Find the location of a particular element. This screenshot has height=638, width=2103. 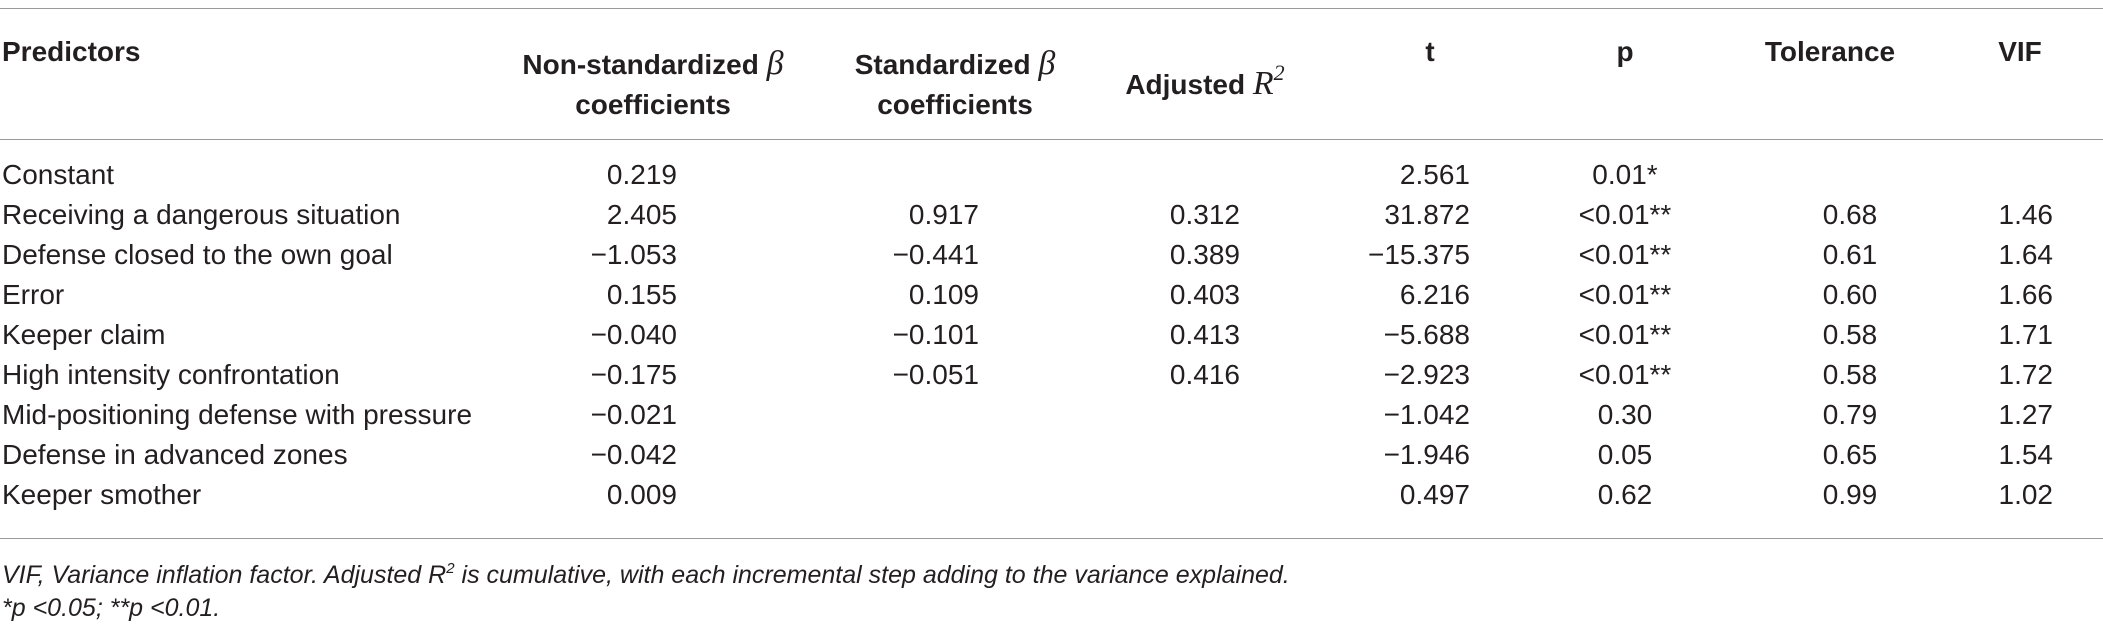

cell-tolerance: 0.68 is located at coordinates (1850, 214).